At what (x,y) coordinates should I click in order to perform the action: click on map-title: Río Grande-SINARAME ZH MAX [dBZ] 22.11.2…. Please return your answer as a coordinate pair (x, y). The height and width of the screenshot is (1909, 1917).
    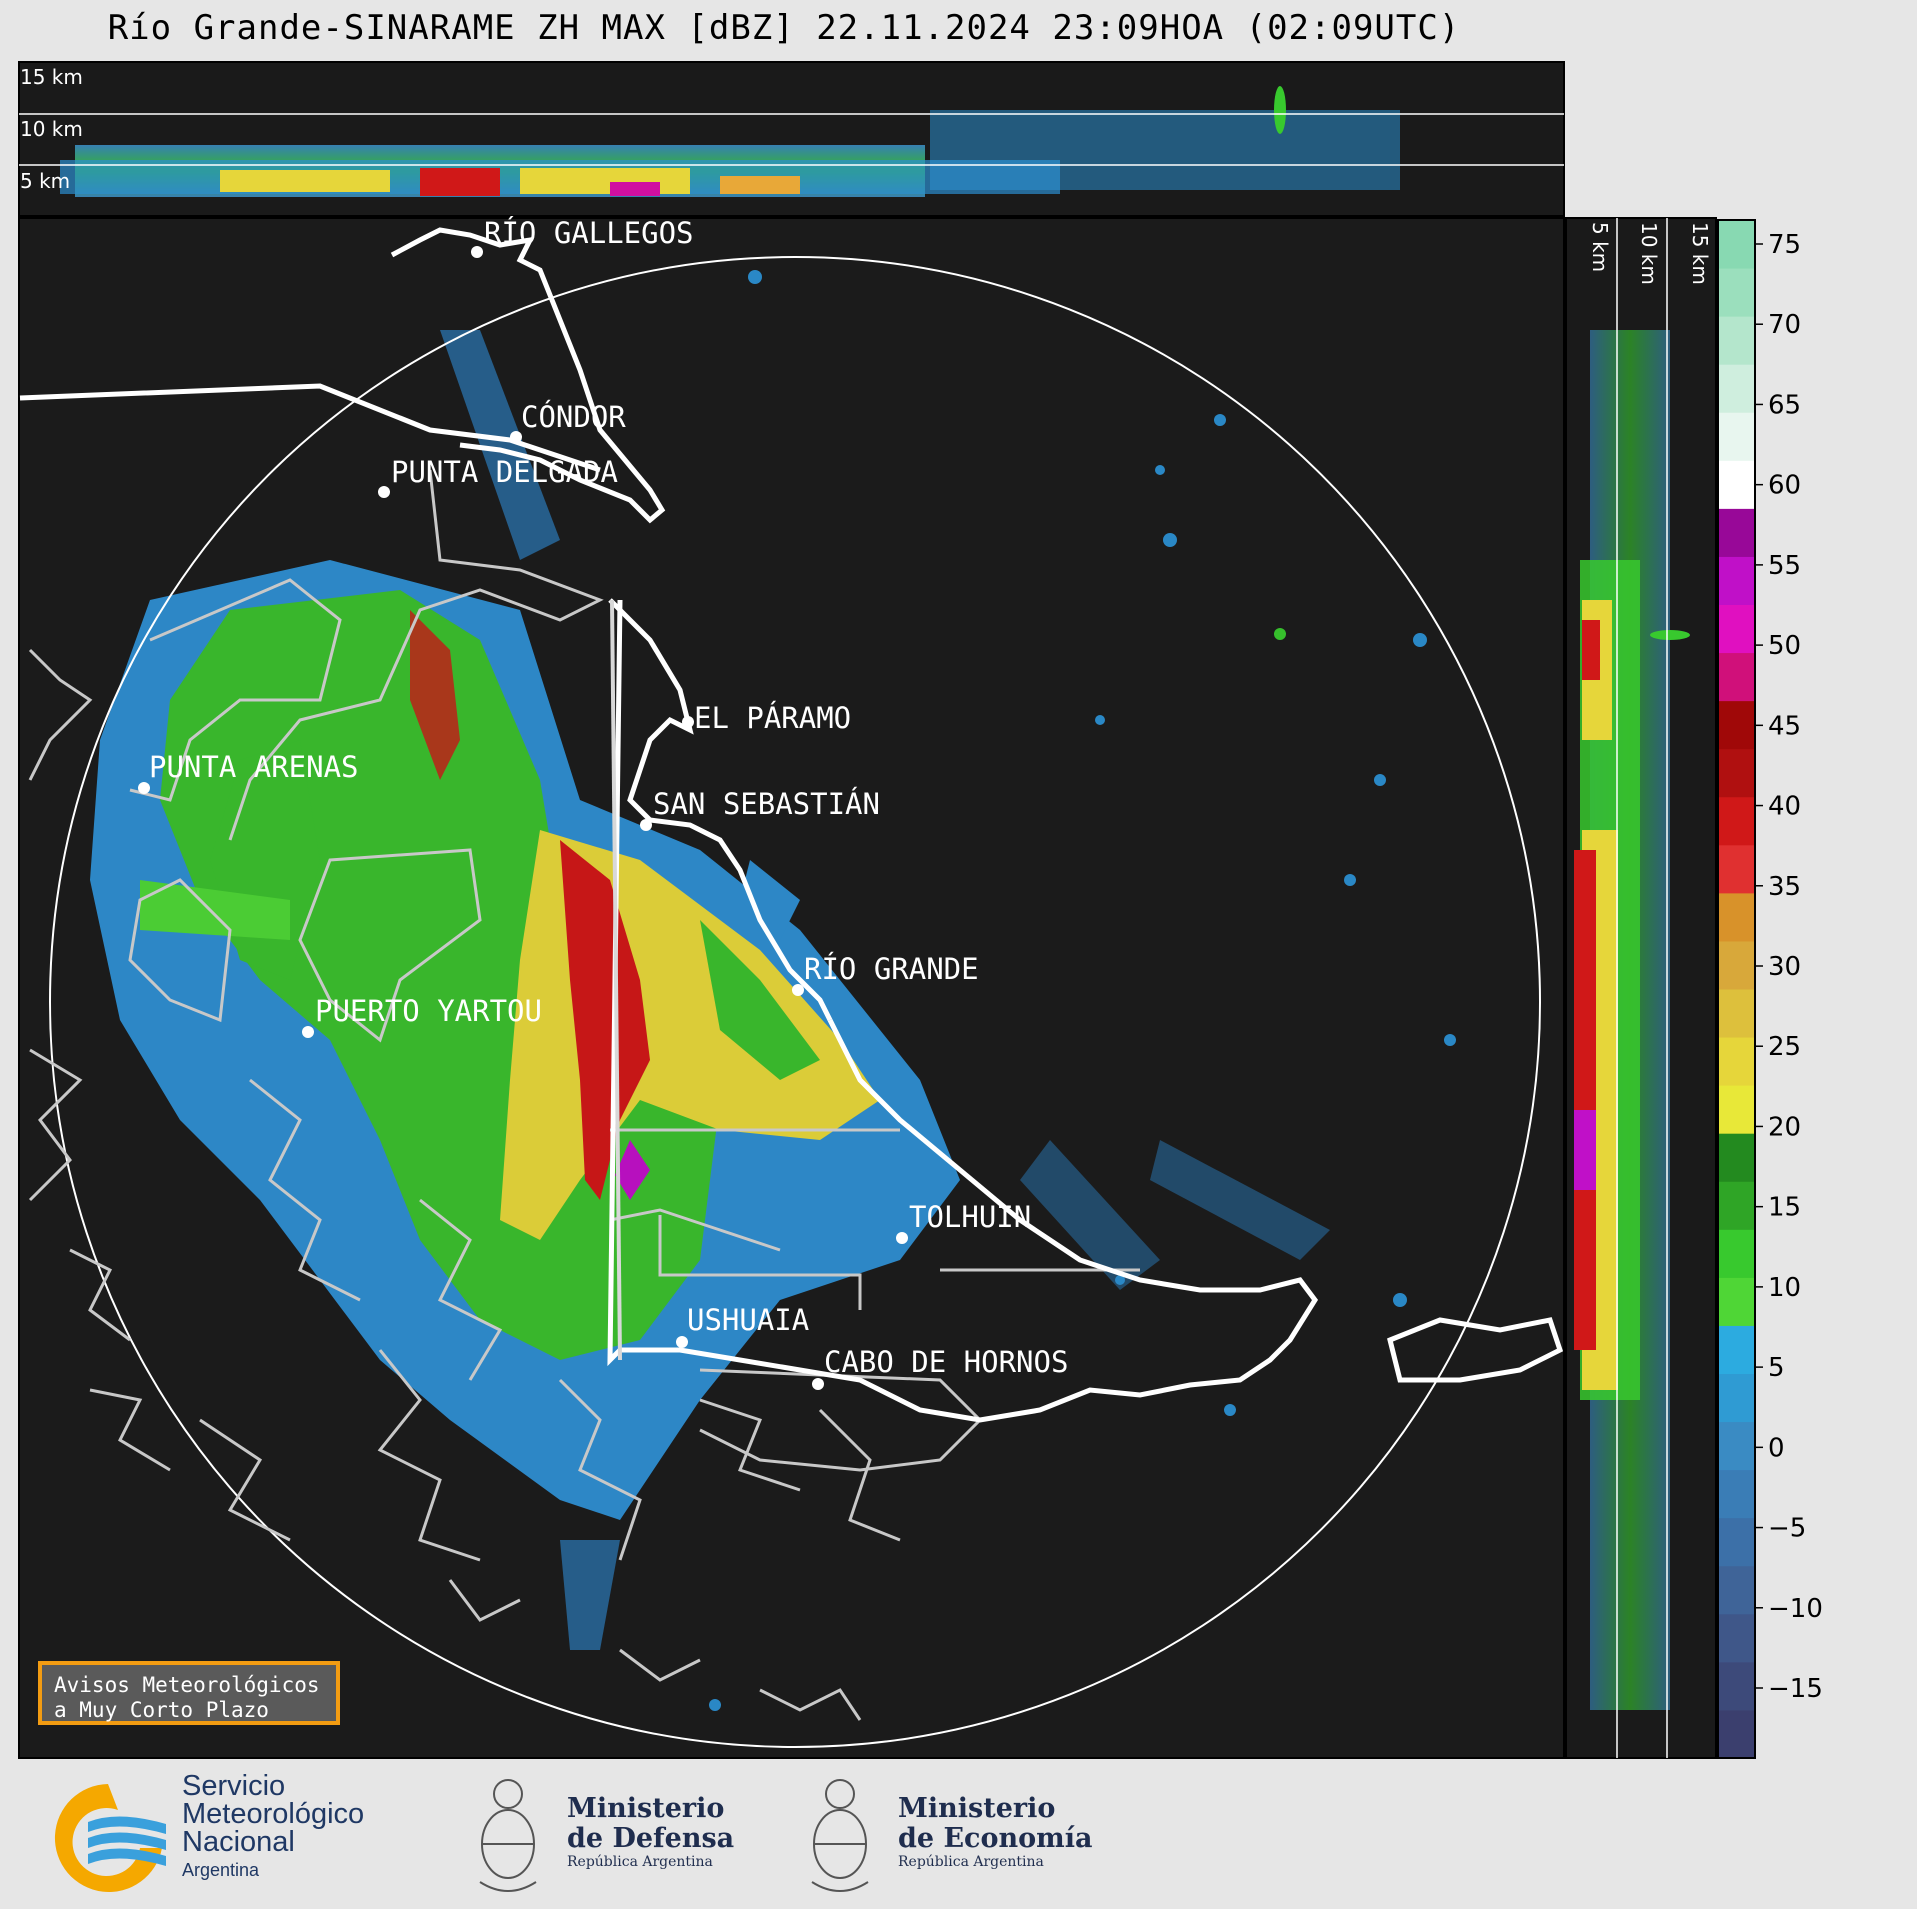
    Looking at the image, I should click on (784, 28).